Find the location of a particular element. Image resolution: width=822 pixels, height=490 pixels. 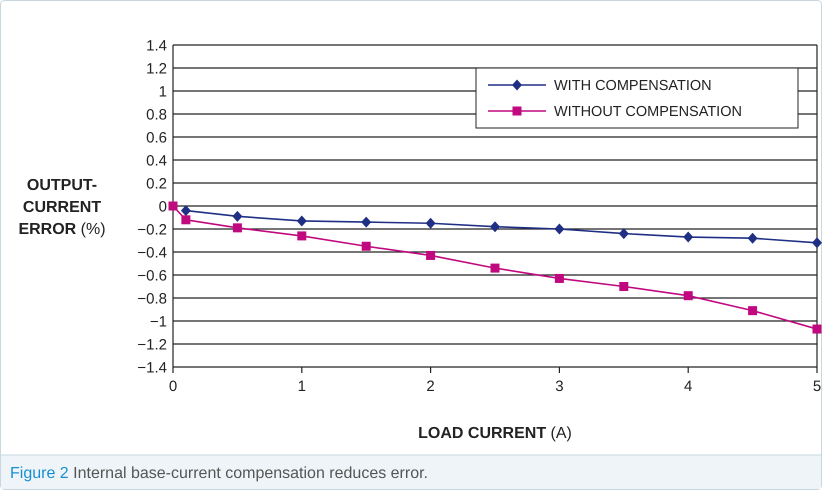

y-tick-label: 0.6 is located at coordinates (156, 137).